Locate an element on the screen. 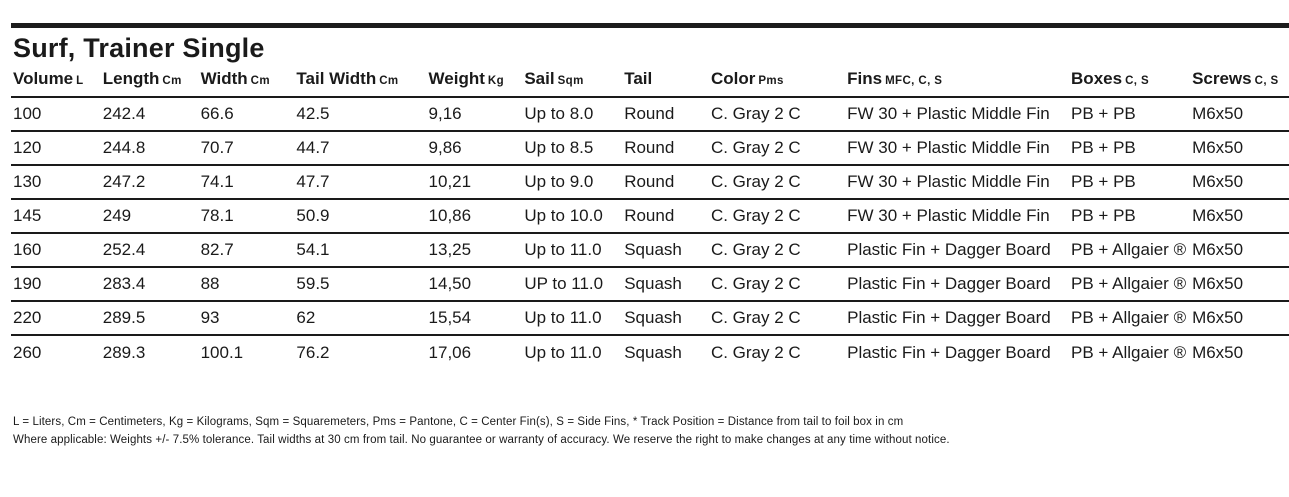 The width and height of the screenshot is (1289, 497). cell-length: 249 is located at coordinates (149, 216).